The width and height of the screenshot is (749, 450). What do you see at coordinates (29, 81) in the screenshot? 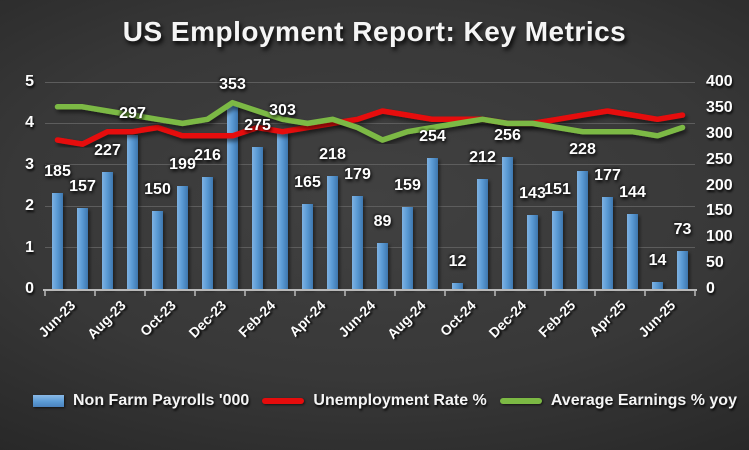
I see `left-axis-tick-label: 5` at bounding box center [29, 81].